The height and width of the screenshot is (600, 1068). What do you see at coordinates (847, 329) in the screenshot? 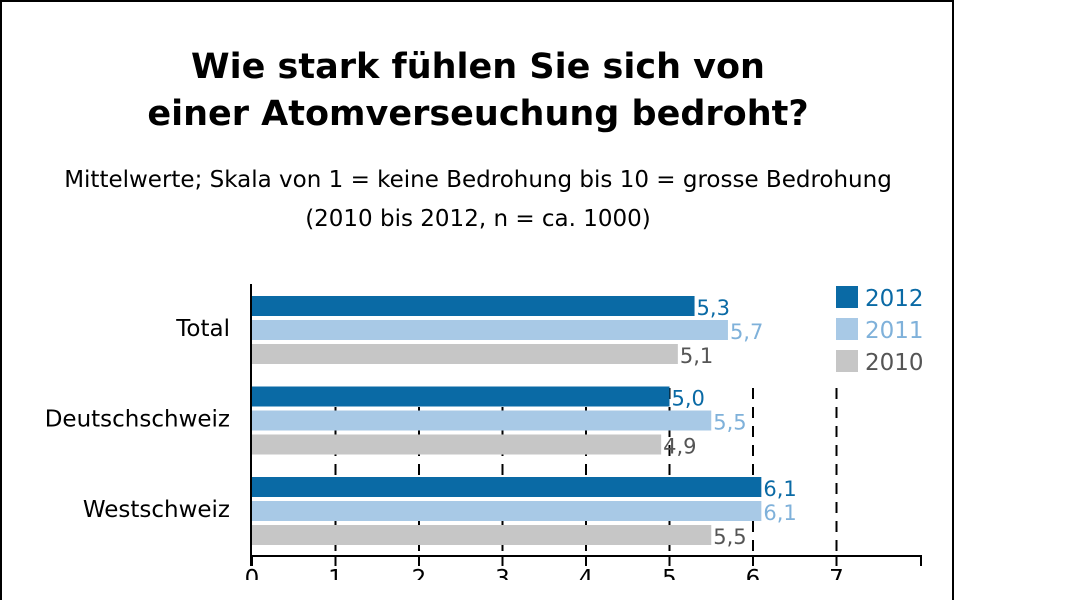
I see `legend-swatch-2011` at bounding box center [847, 329].